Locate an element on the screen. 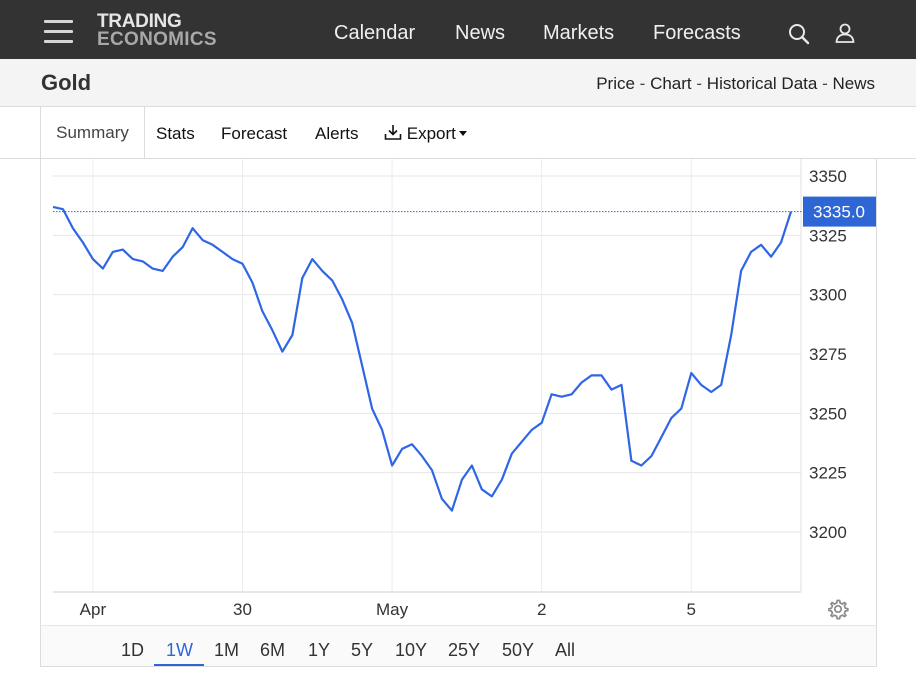 The image size is (916, 676). tab-summary: Summary is located at coordinates (92, 132).